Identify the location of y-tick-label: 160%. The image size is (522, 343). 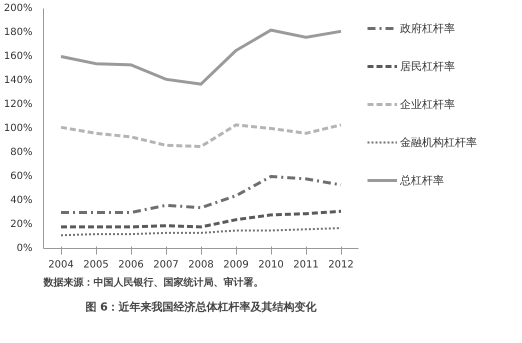
(18, 56).